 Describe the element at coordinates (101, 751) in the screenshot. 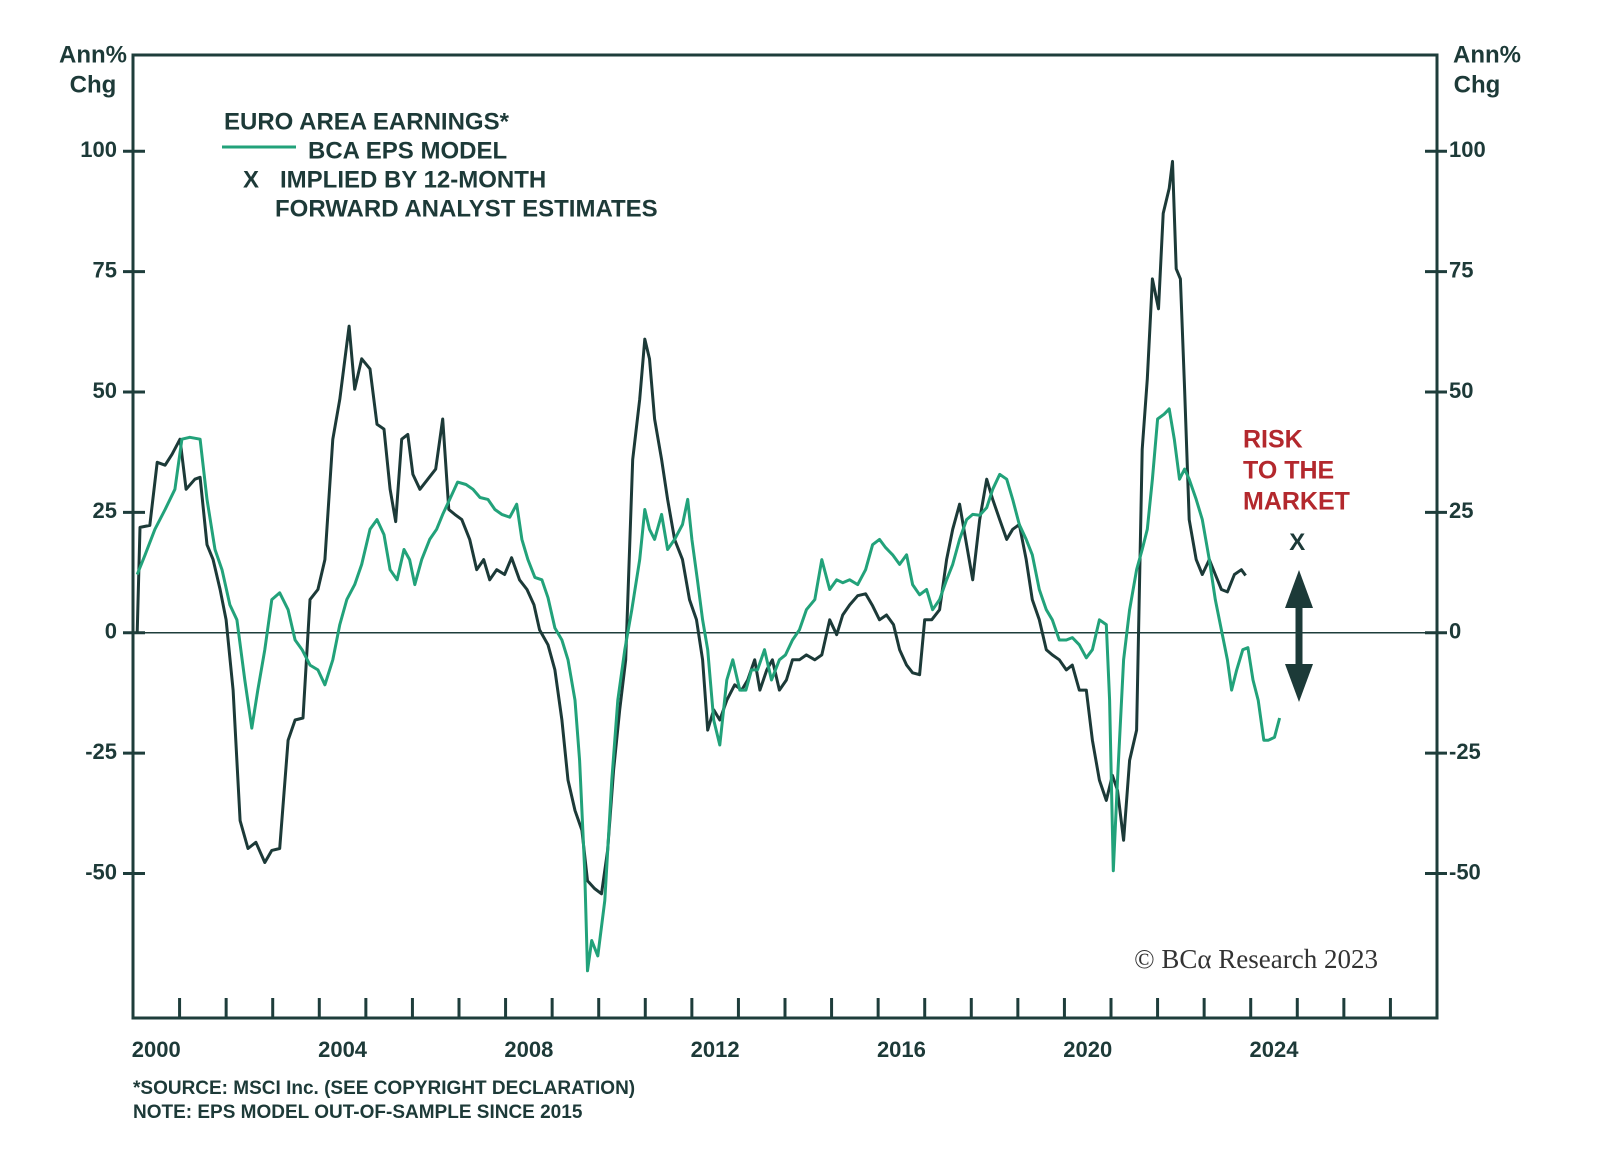

I see `y-tick-label: -25` at that location.